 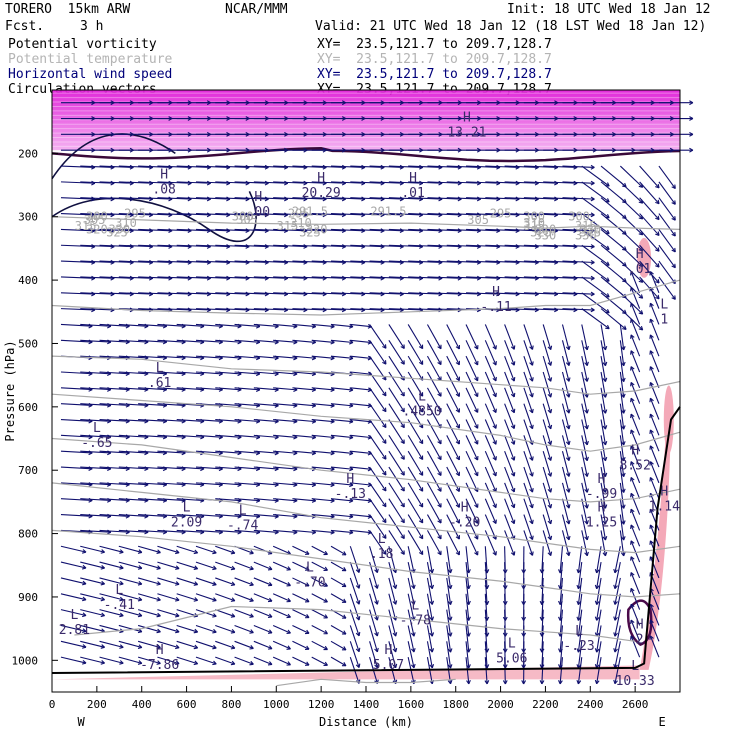 What do you see at coordinates (82, 44) in the screenshot?
I see `field-name-pv: Potential vorticity` at bounding box center [82, 44].